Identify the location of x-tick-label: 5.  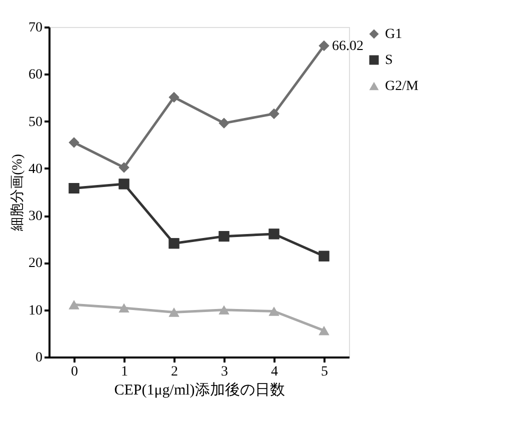
(324, 372).